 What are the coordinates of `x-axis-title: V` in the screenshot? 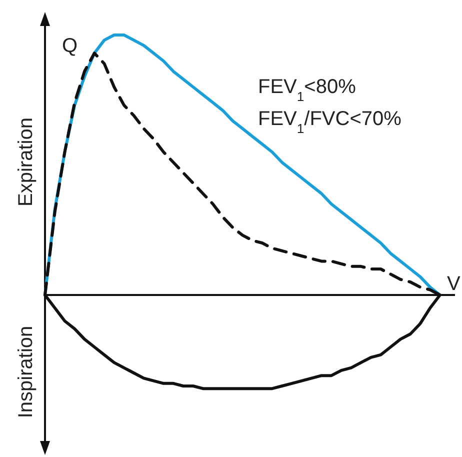 It's located at (454, 284).